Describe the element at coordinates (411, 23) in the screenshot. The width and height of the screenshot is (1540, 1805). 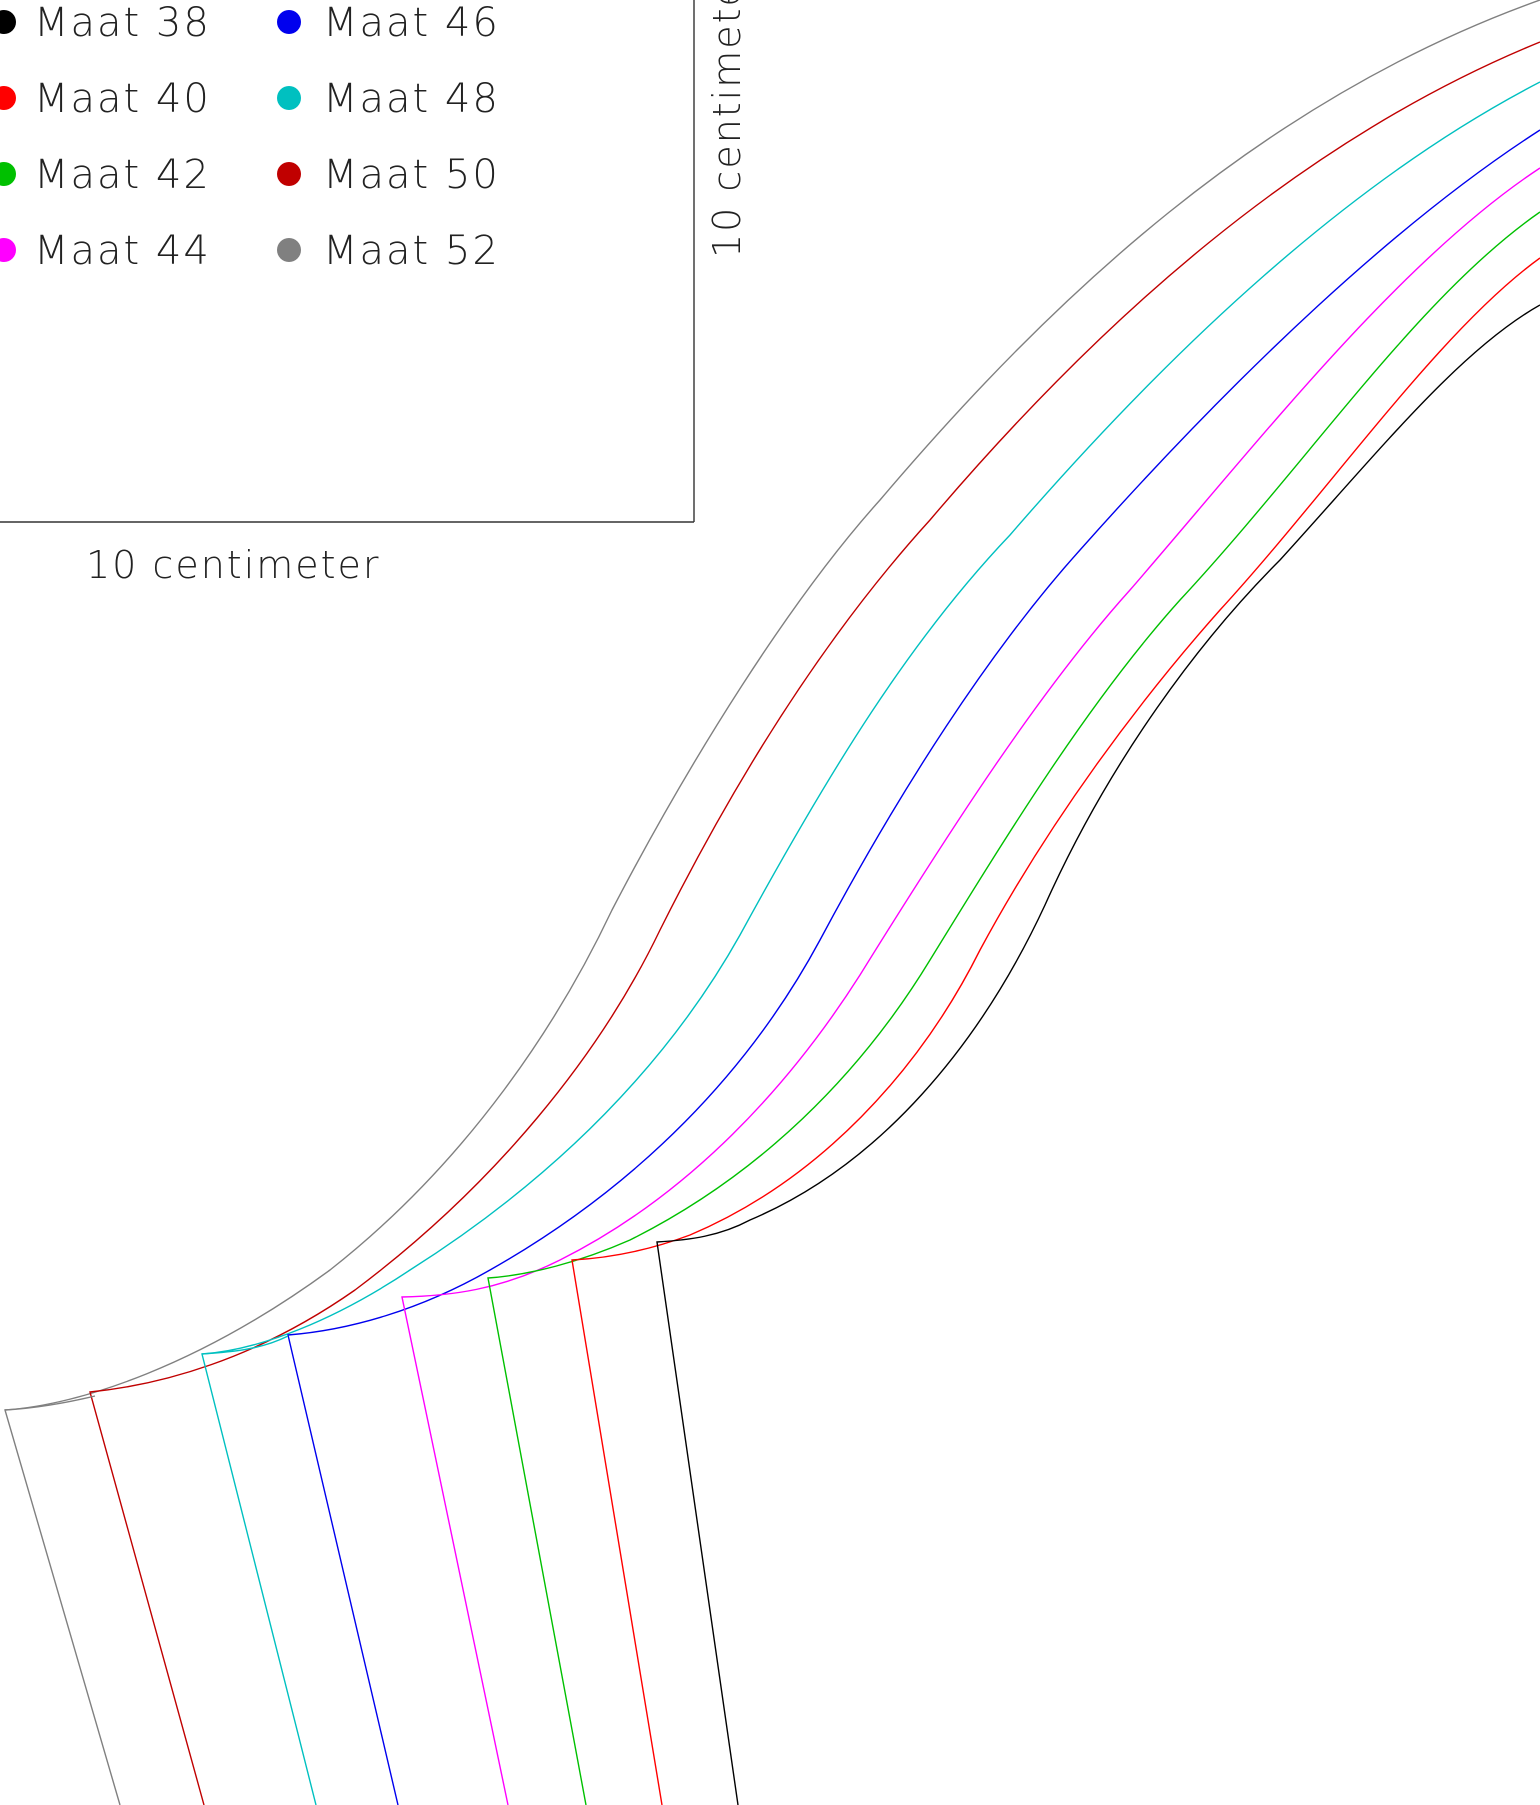
I see `legend-label-maat-46: Maat 46` at that location.